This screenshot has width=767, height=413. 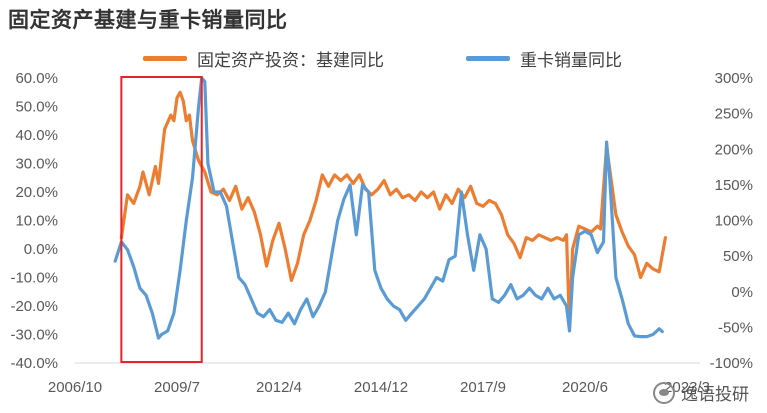 I want to click on y-right-tick-label: 300%, so click(x=734, y=78).